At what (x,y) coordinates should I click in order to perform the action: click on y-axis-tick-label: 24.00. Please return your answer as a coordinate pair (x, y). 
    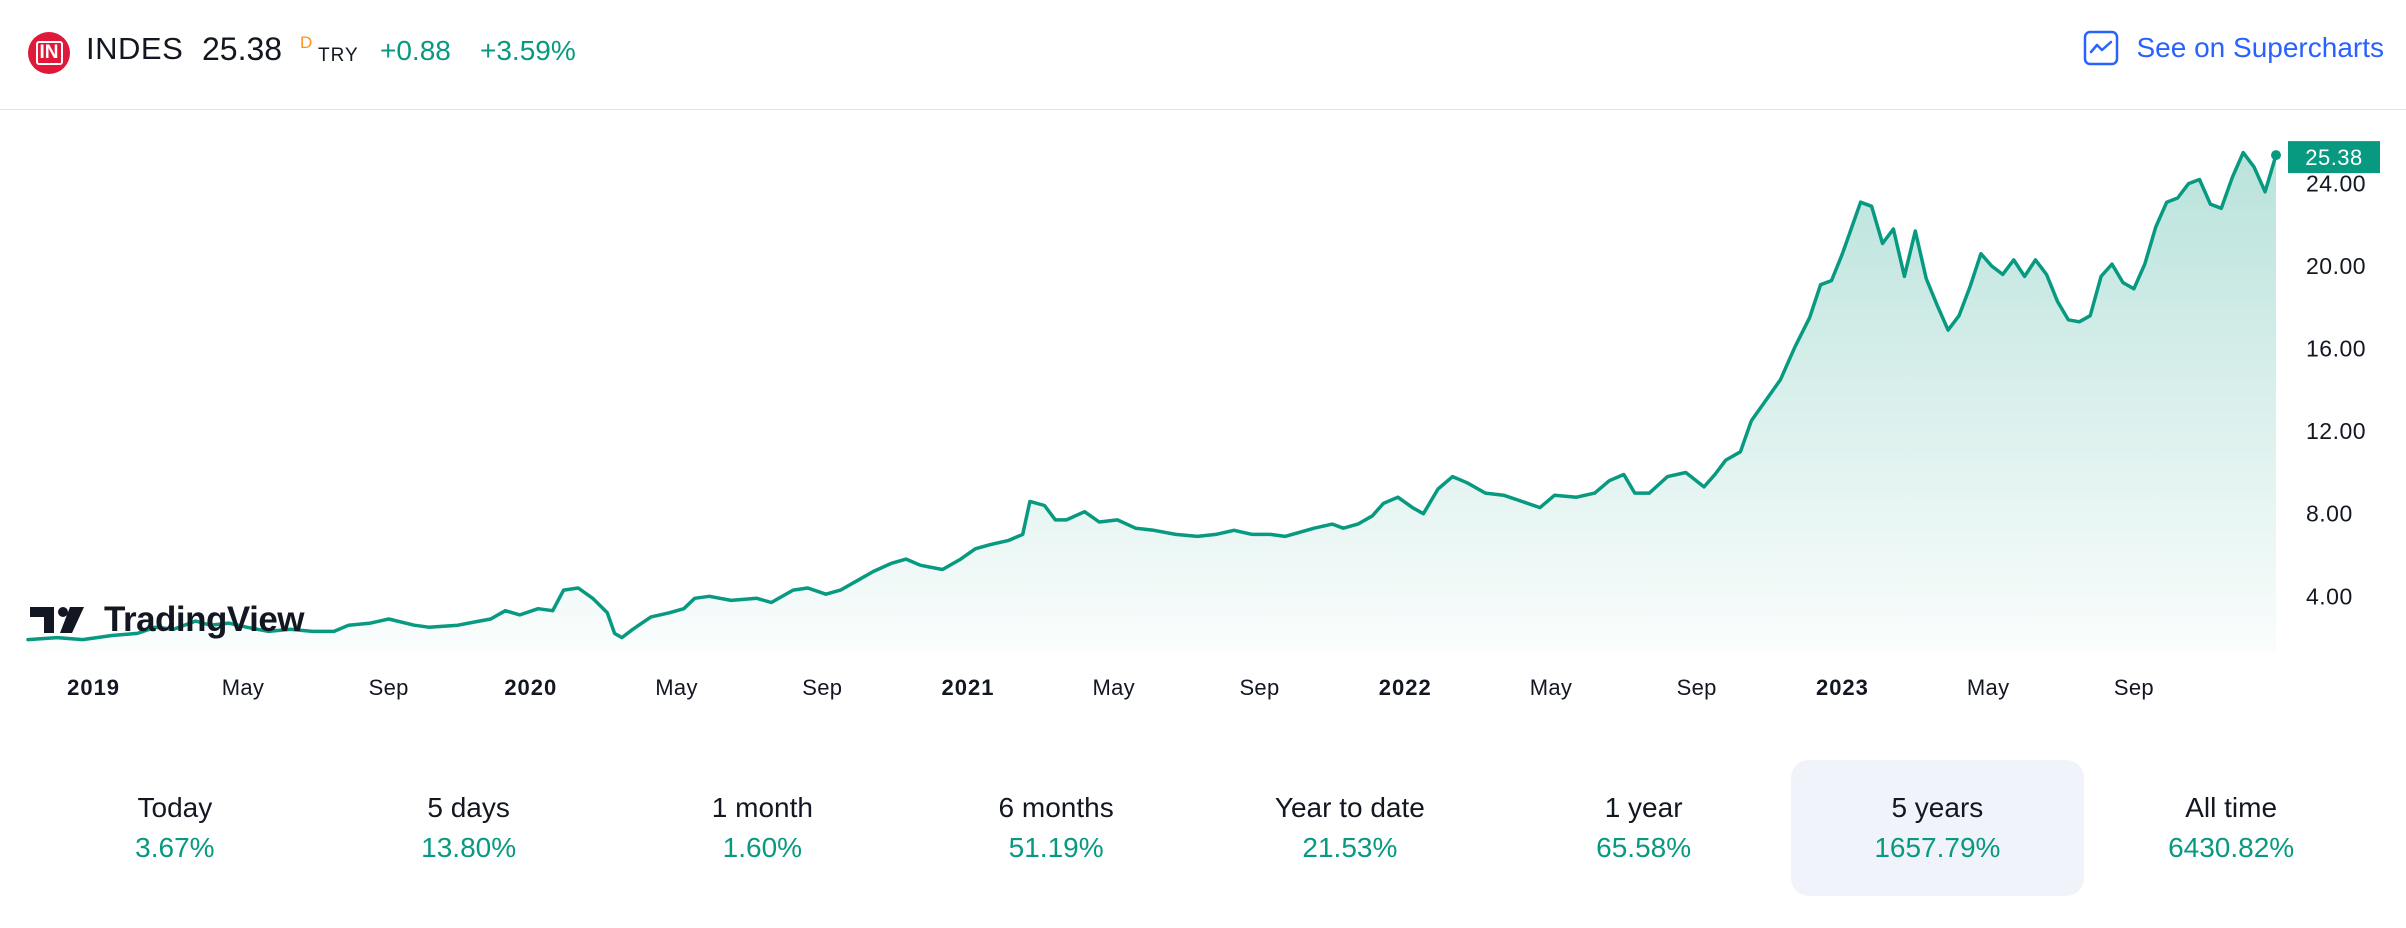
    Looking at the image, I should click on (2336, 184).